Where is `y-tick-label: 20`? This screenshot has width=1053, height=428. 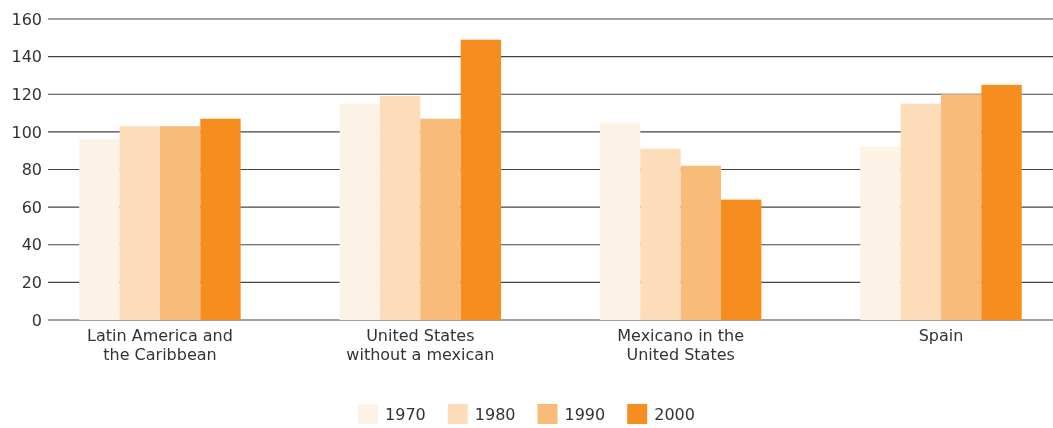
y-tick-label: 20 is located at coordinates (31, 282).